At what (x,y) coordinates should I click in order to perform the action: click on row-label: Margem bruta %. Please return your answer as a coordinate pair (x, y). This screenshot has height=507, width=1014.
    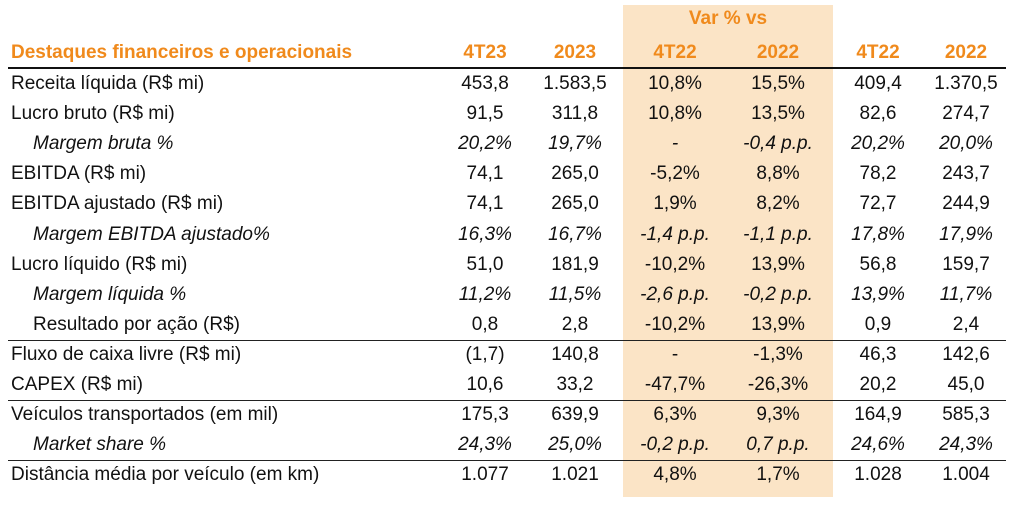
    Looking at the image, I should click on (103, 144).